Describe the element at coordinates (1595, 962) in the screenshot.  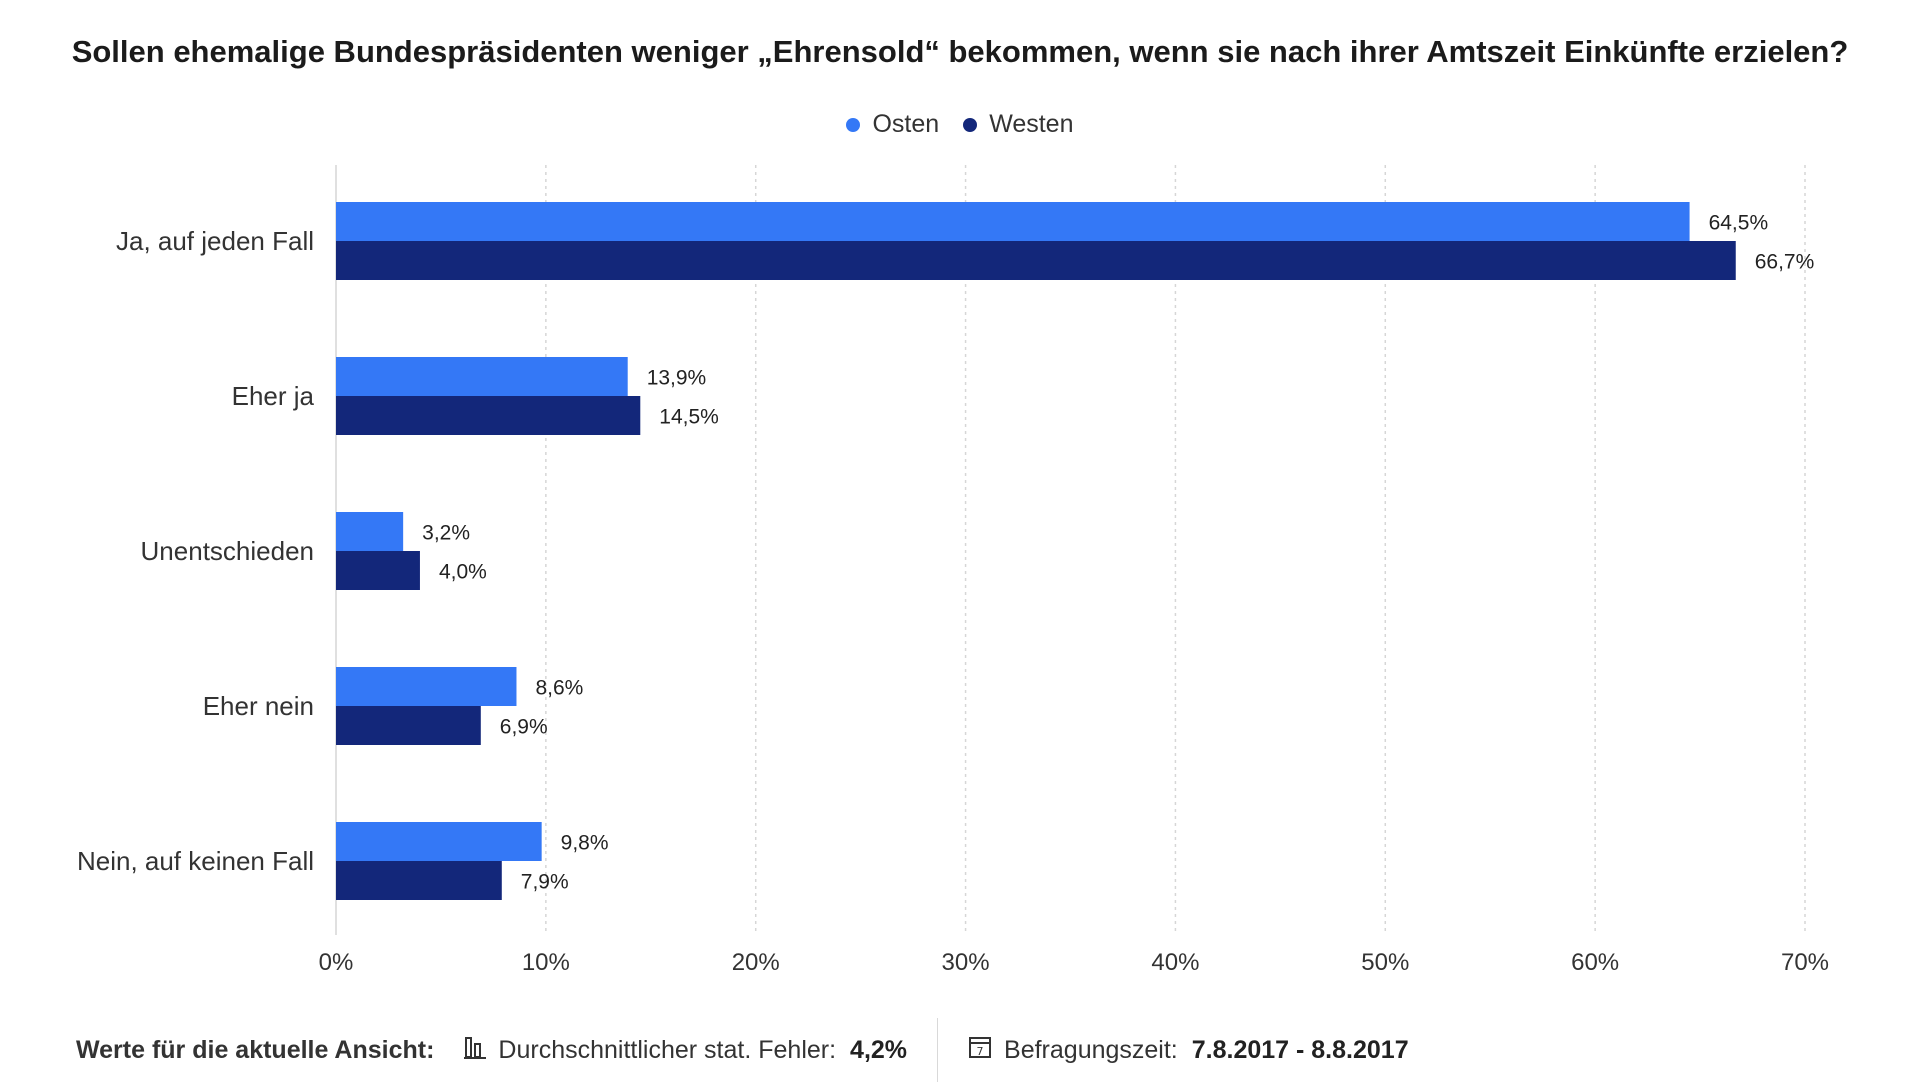
I see `x-tick-label: 60%` at that location.